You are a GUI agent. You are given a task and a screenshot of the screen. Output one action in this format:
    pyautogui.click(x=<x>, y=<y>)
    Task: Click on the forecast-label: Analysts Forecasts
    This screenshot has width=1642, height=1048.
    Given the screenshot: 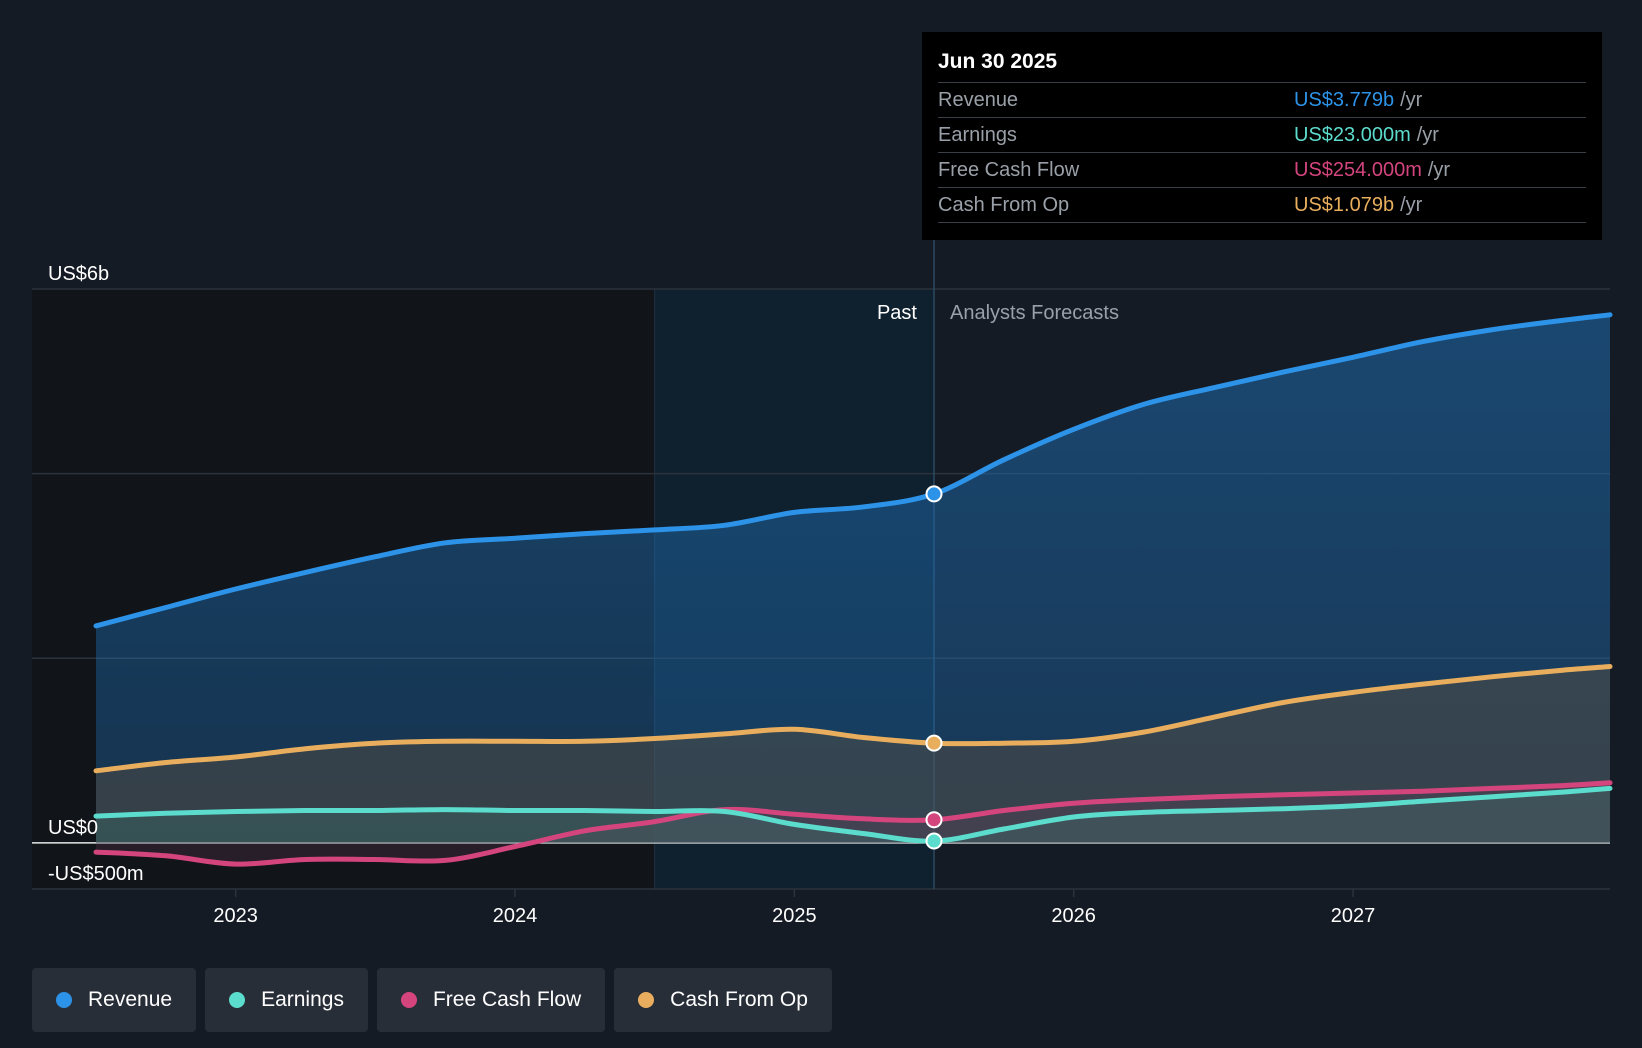 What is the action you would take?
    pyautogui.click(x=1034, y=313)
    